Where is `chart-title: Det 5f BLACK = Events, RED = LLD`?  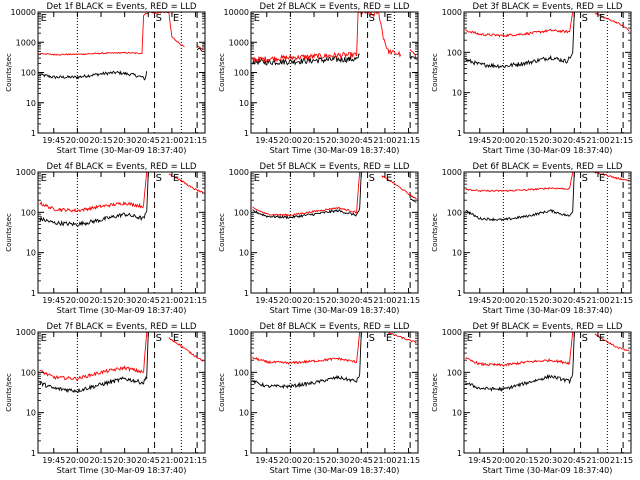
chart-title: Det 5f BLACK = Events, RED = LLD is located at coordinates (335, 167).